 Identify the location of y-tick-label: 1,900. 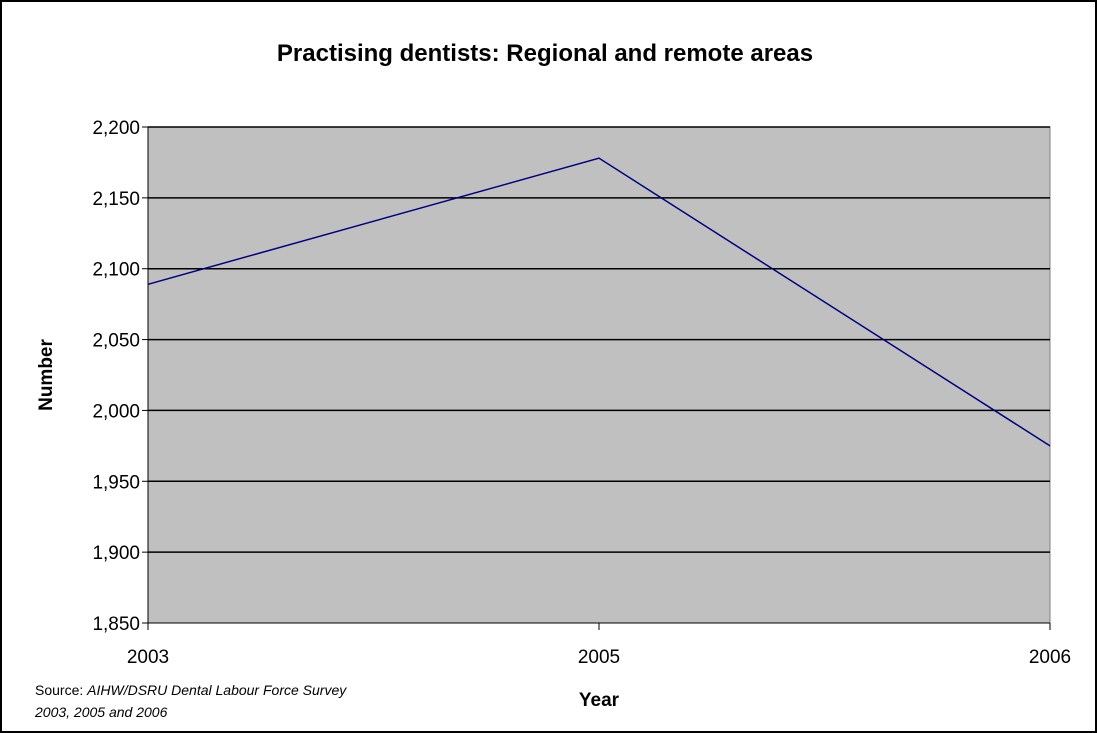
(116, 553).